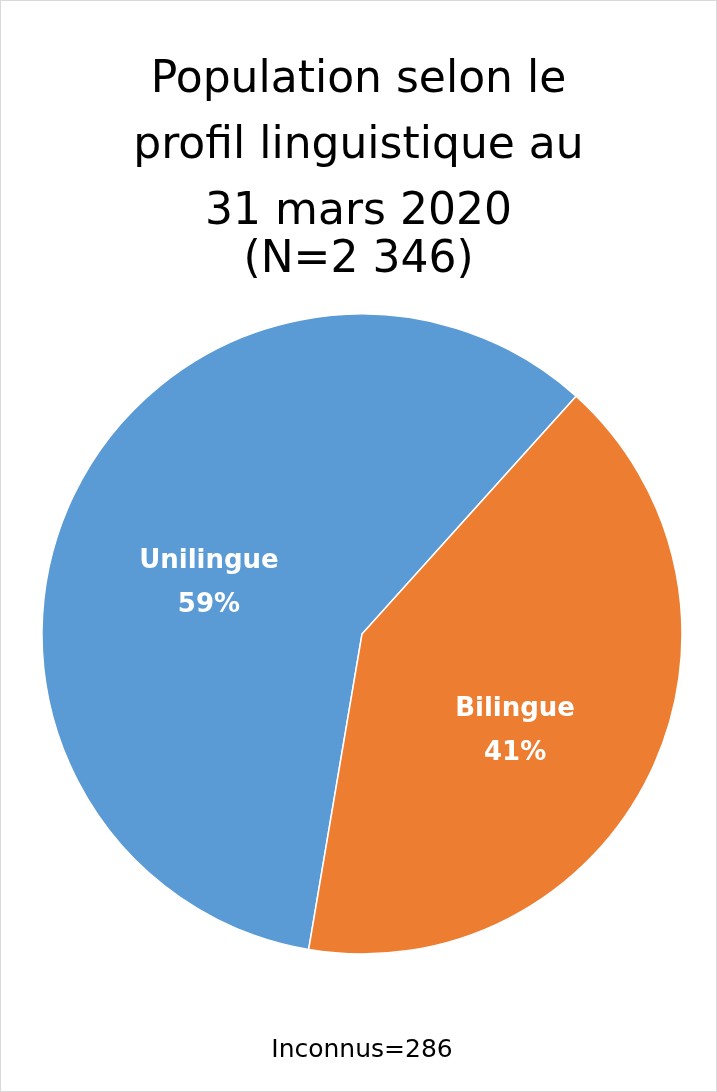 This screenshot has width=717, height=1092. Describe the element at coordinates (358, 142) in the screenshot. I see `chart-title: Population selon le profil linguistique au 31 mars 2020` at that location.